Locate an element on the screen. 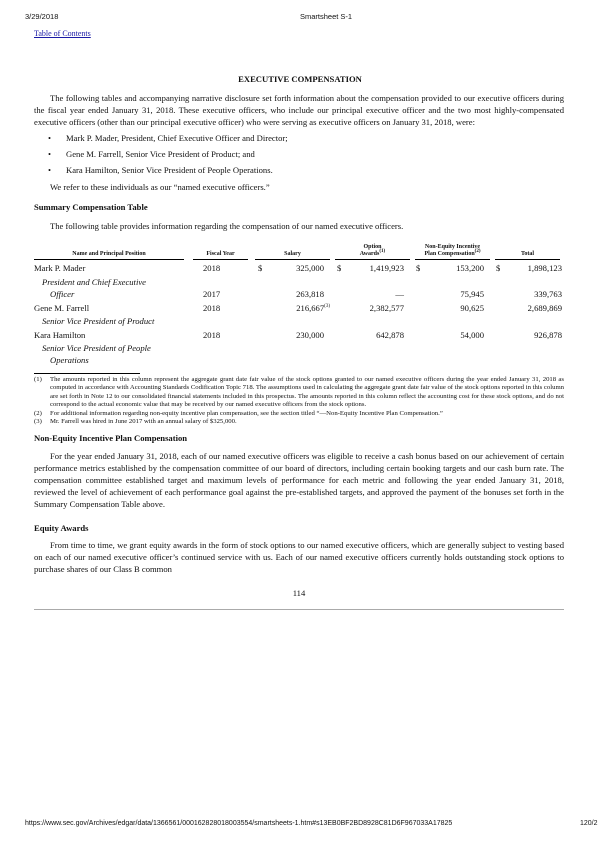  page-count: 120/2 is located at coordinates (589, 823).